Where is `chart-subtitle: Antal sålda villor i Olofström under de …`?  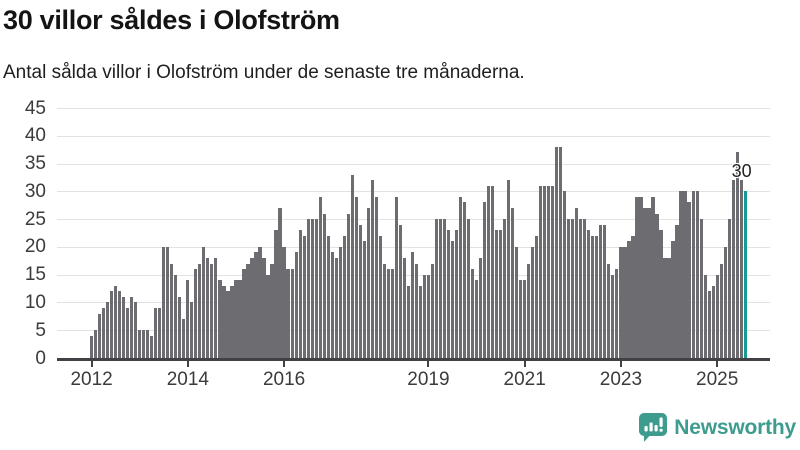 chart-subtitle: Antal sålda villor i Olofström under de … is located at coordinates (264, 72).